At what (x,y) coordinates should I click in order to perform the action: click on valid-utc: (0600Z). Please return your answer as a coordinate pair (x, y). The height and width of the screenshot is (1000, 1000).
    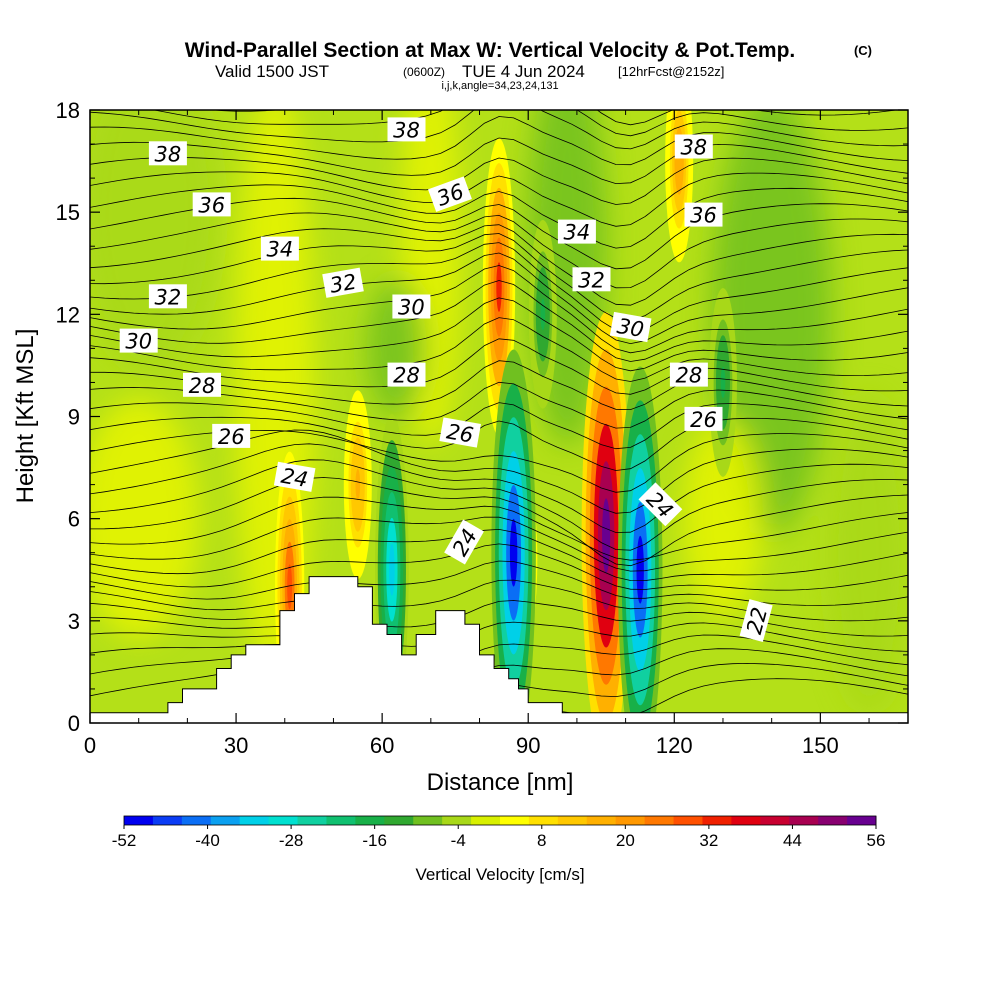
    Looking at the image, I should click on (424, 72).